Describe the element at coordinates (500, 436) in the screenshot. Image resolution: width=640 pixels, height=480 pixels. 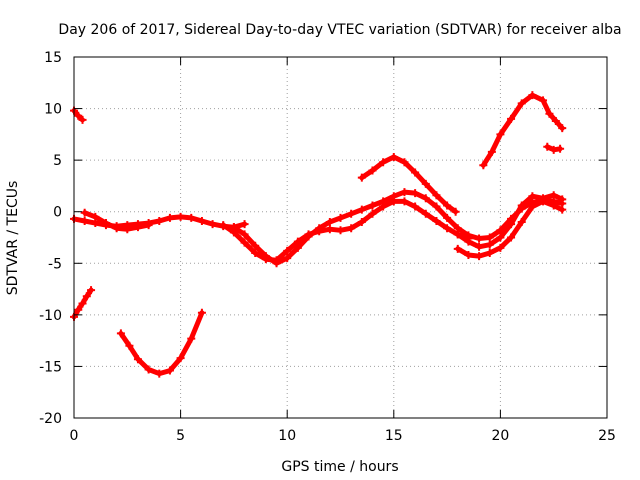
I see `x-tick-label: 20` at that location.